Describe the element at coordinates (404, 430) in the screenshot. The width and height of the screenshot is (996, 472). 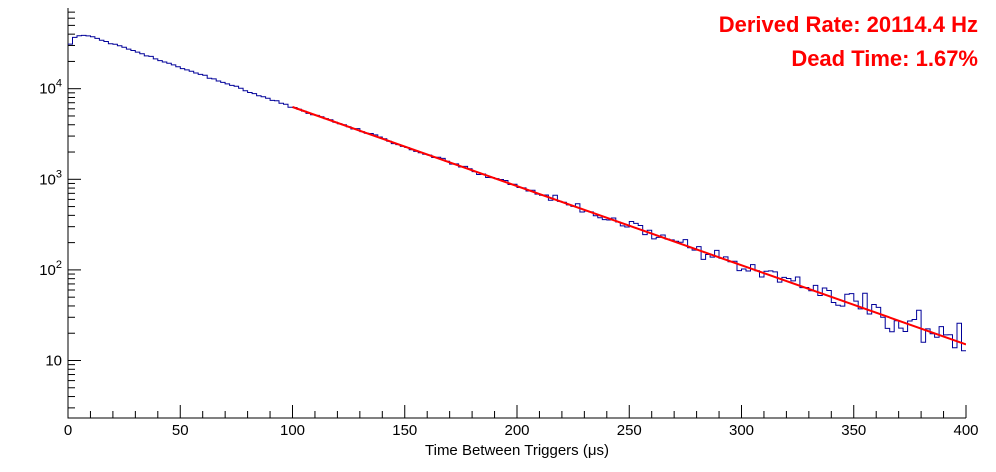
I see `x-tick-label: 150` at that location.